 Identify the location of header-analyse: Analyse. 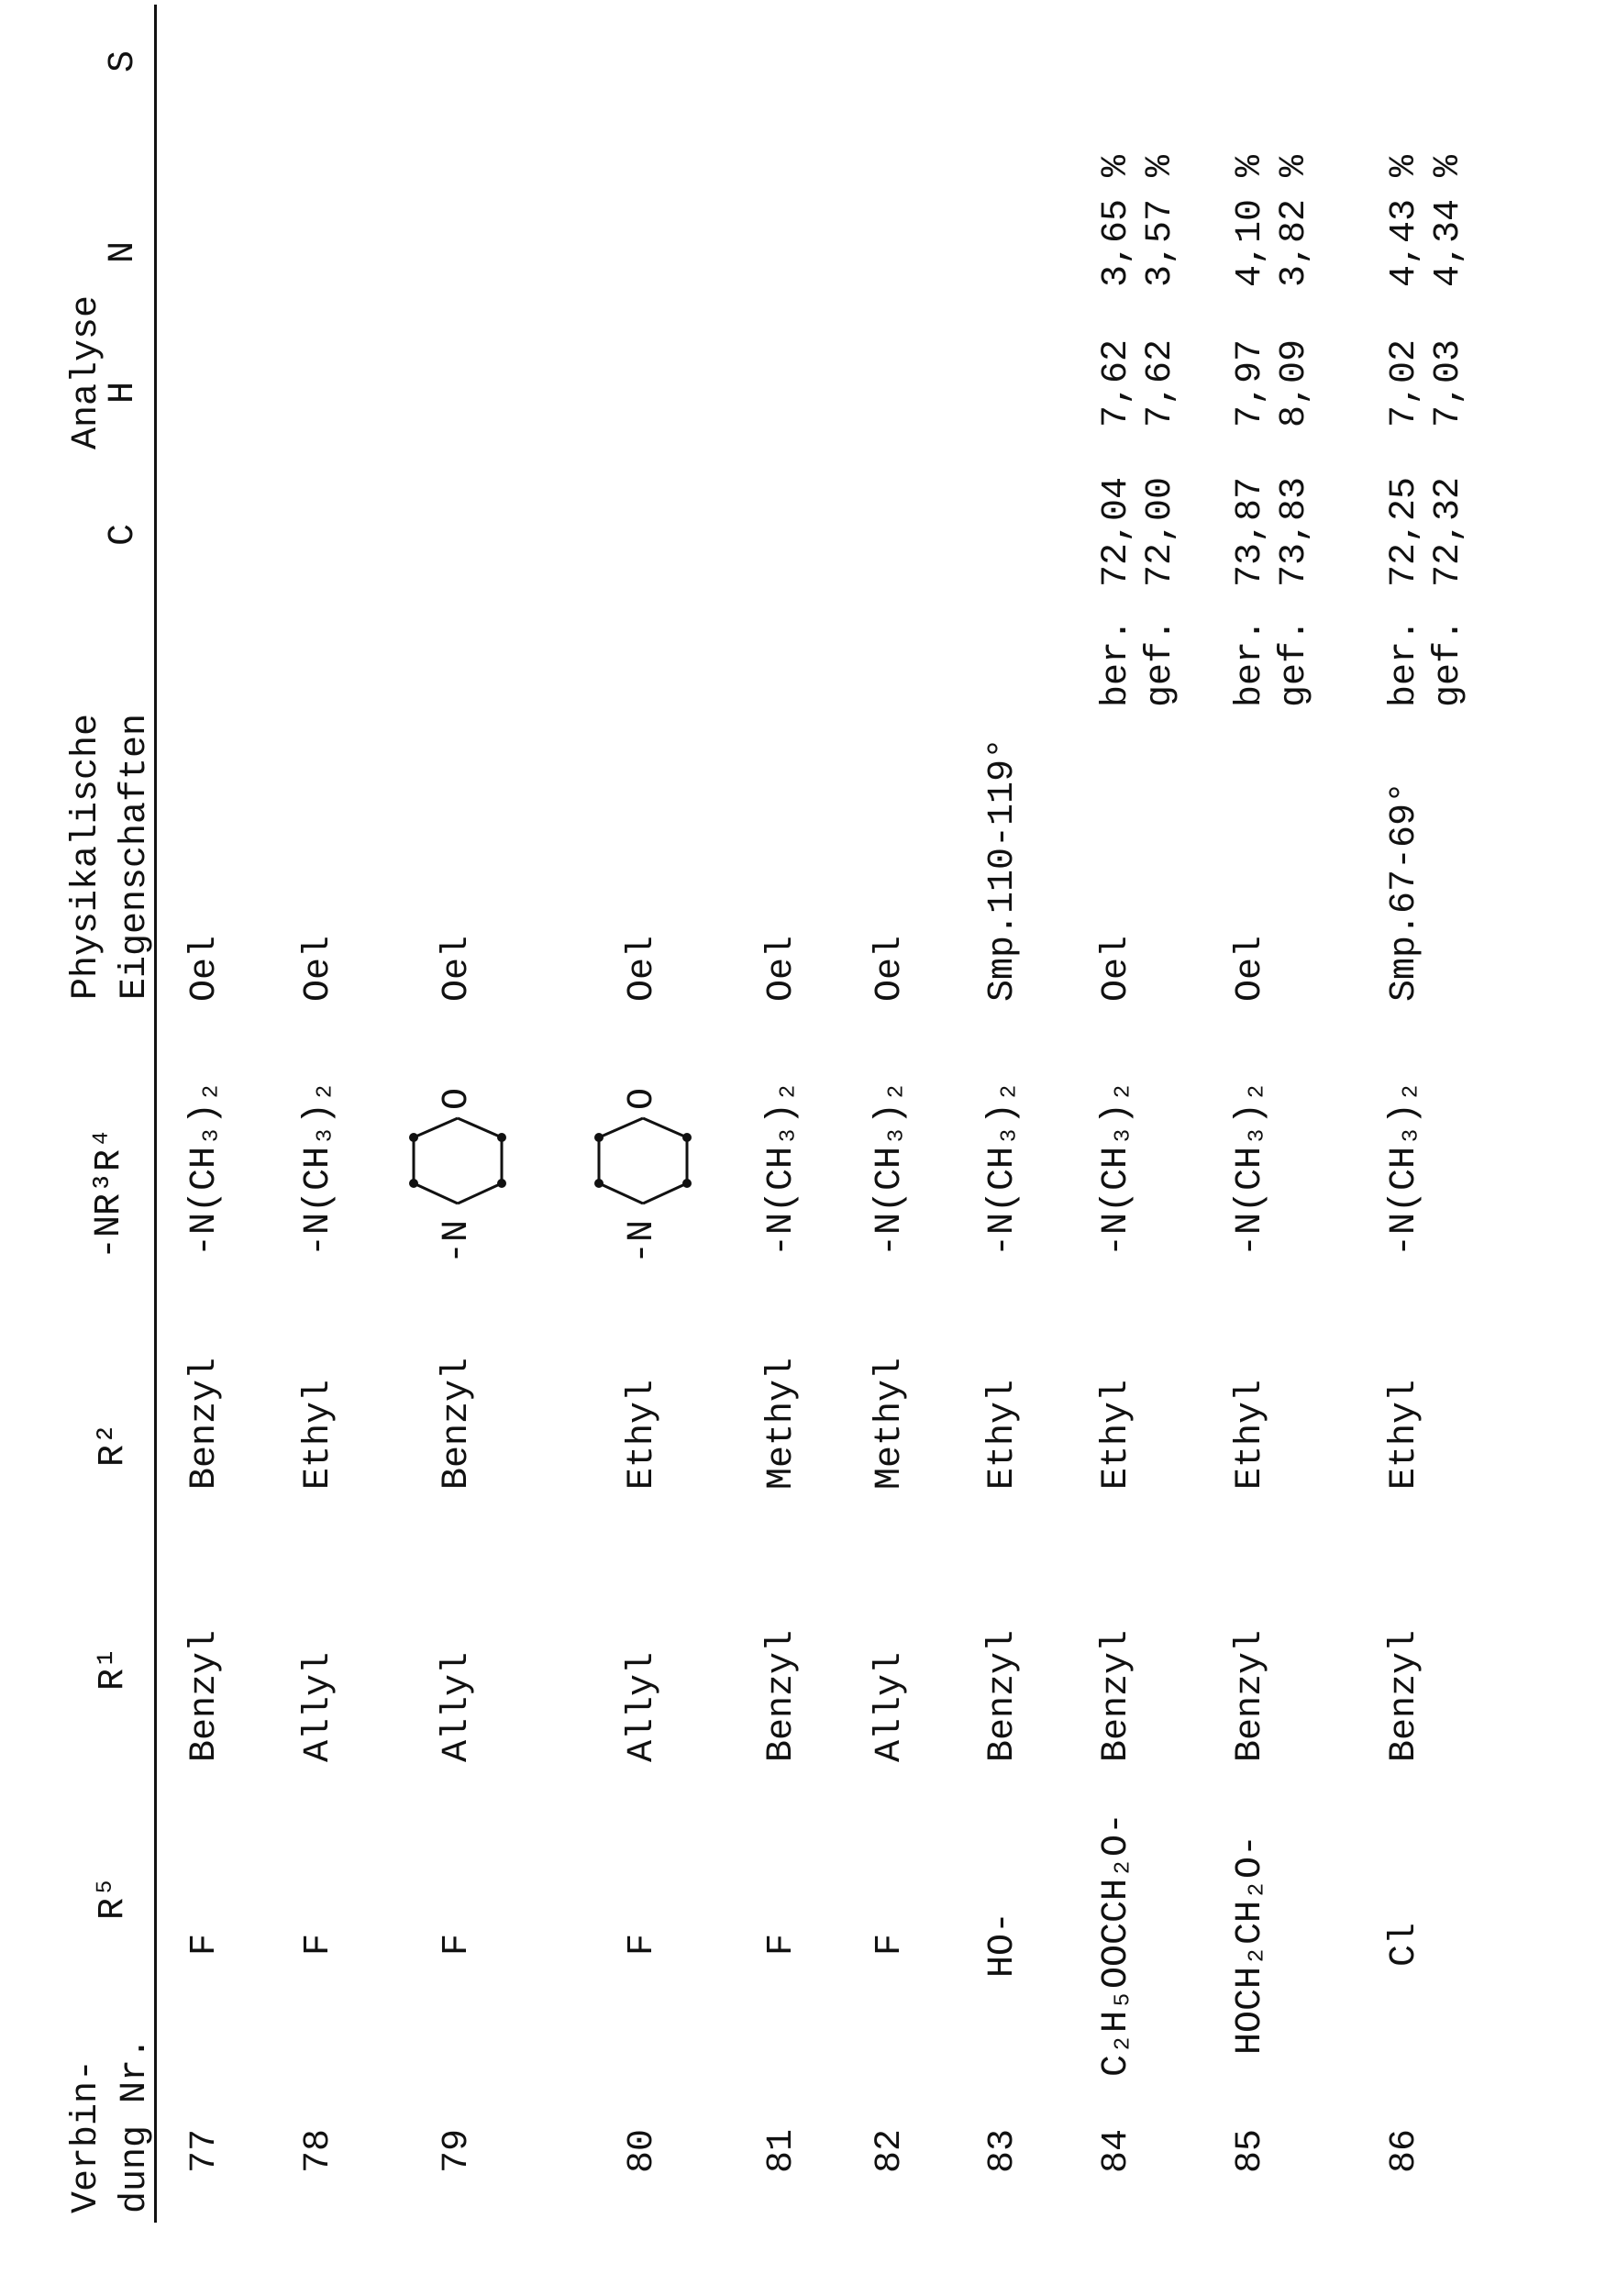
(87, 372).